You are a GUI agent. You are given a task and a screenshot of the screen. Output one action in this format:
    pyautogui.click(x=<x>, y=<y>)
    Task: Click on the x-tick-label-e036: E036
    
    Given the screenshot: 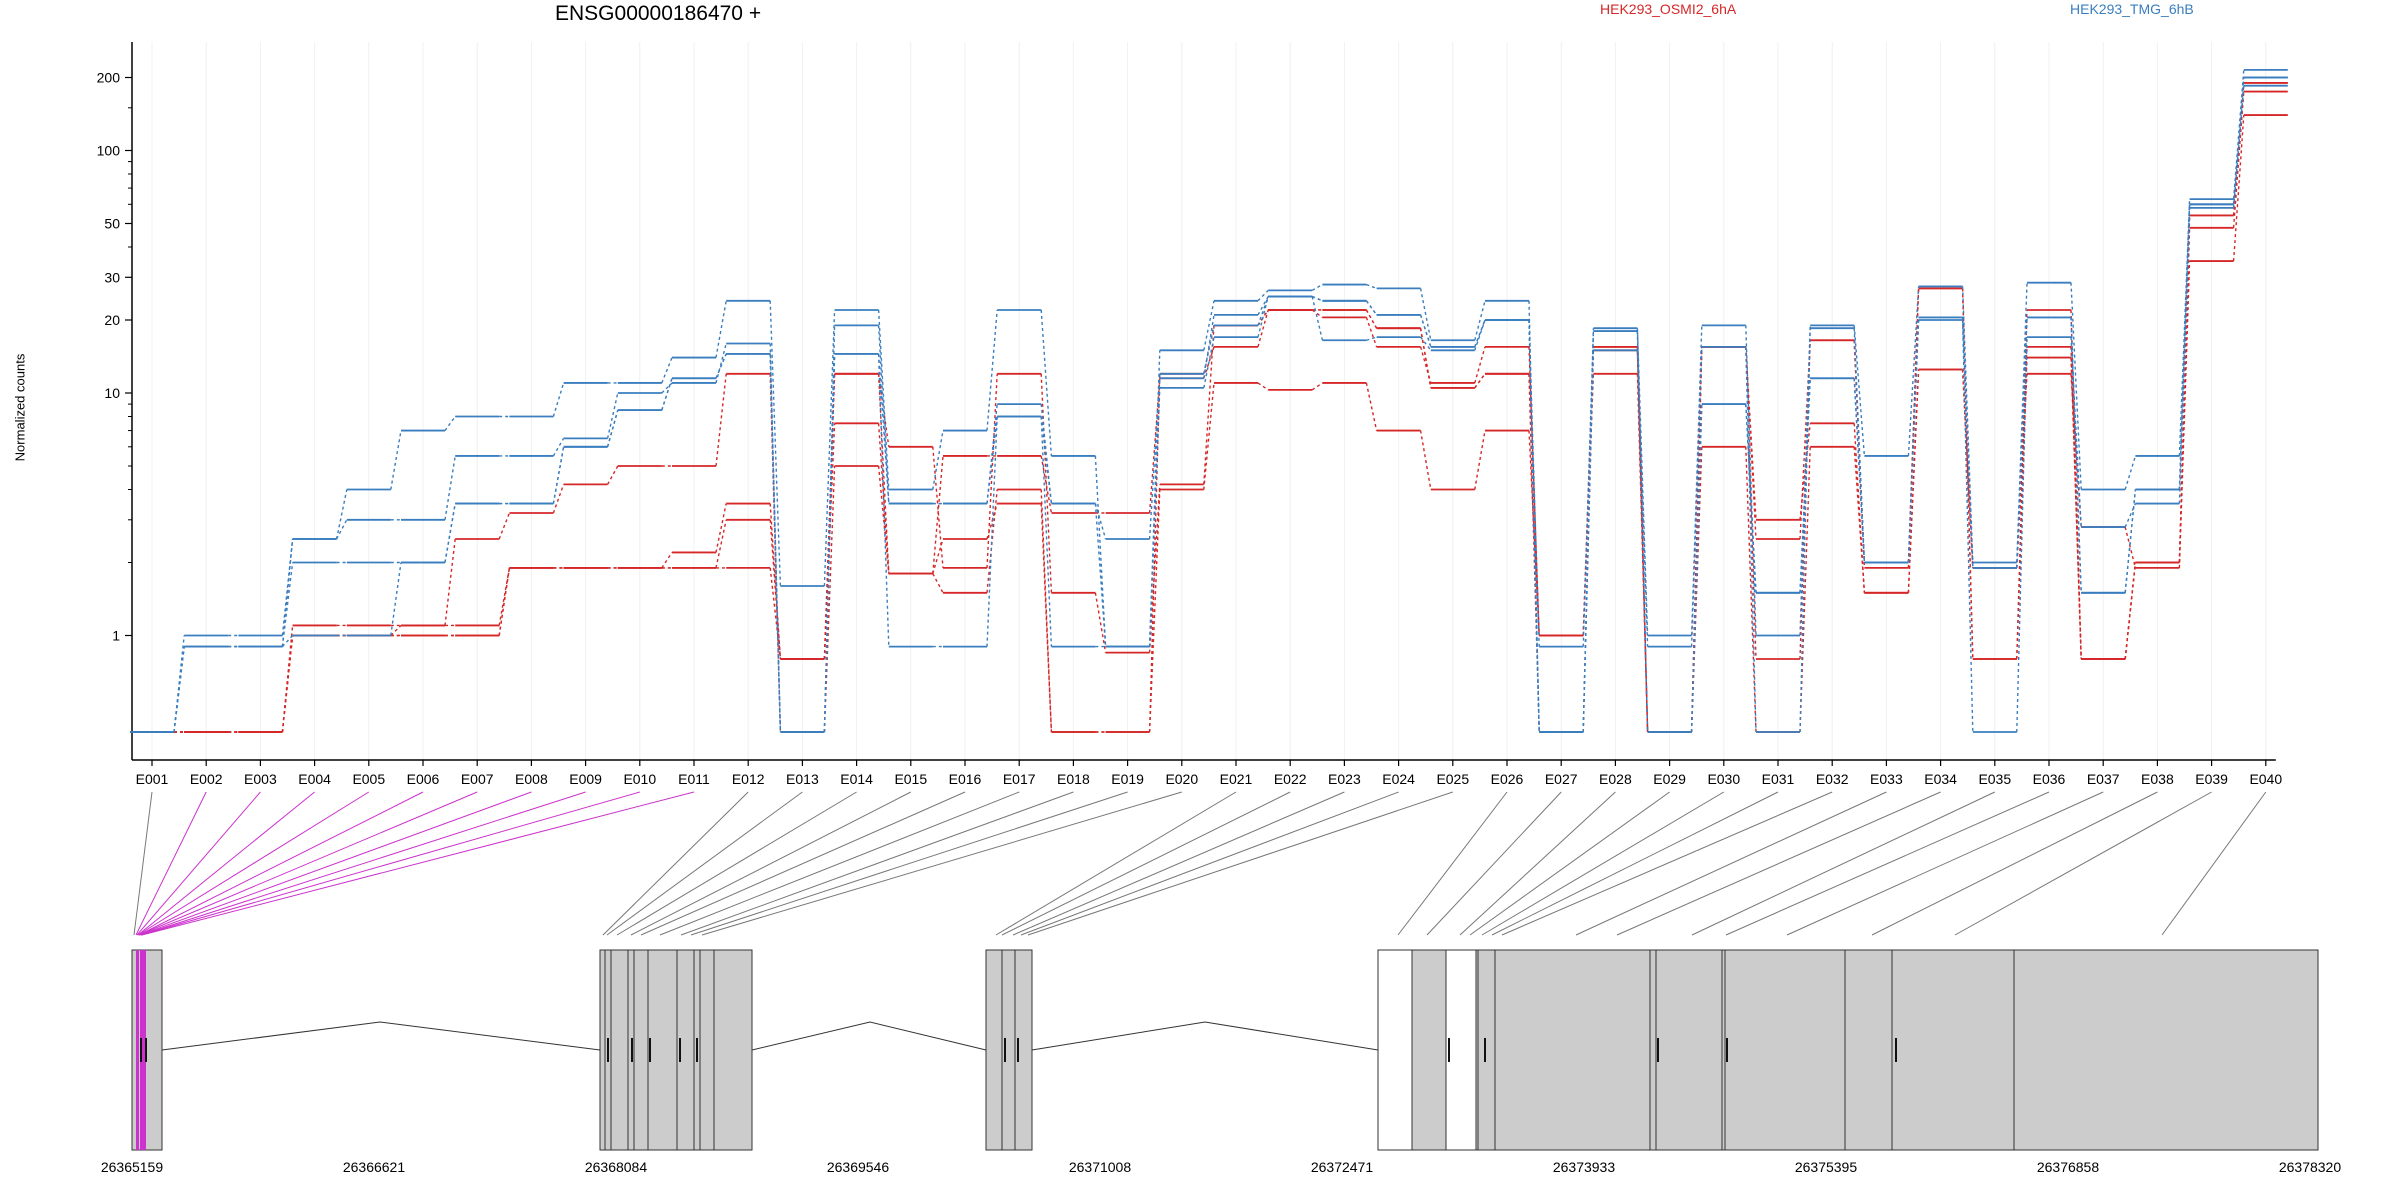 What is the action you would take?
    pyautogui.click(x=2049, y=779)
    